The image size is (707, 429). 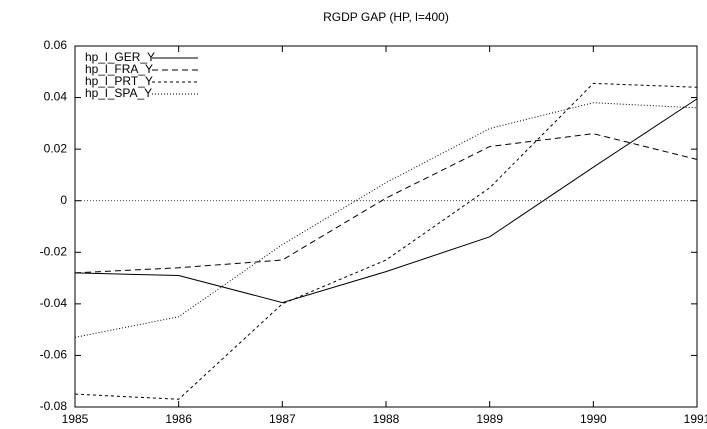 What do you see at coordinates (386, 419) in the screenshot?
I see `x-tick-label: 1988` at bounding box center [386, 419].